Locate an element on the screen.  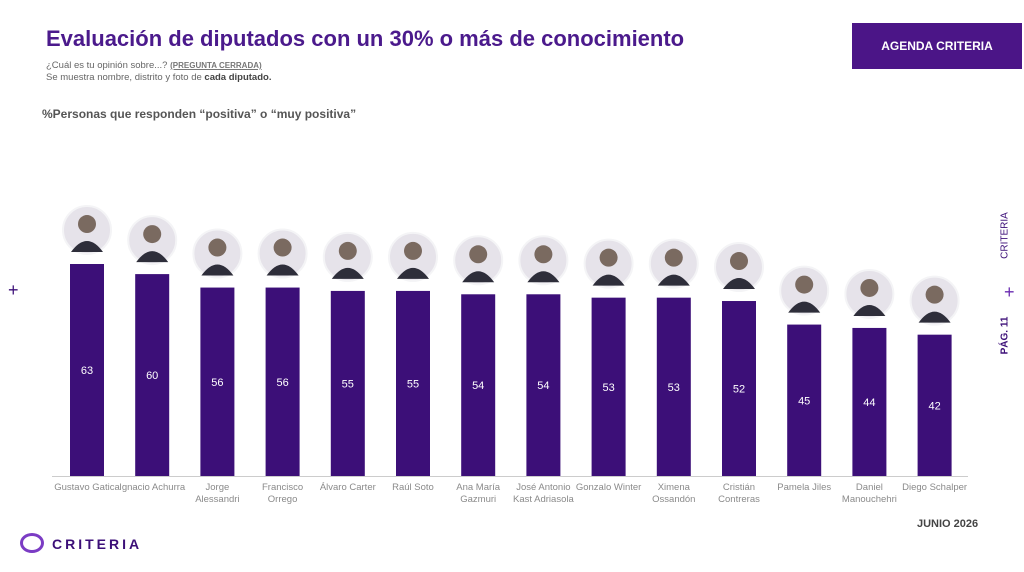
note-bold: cada diputado. is located at coordinates (238, 77).